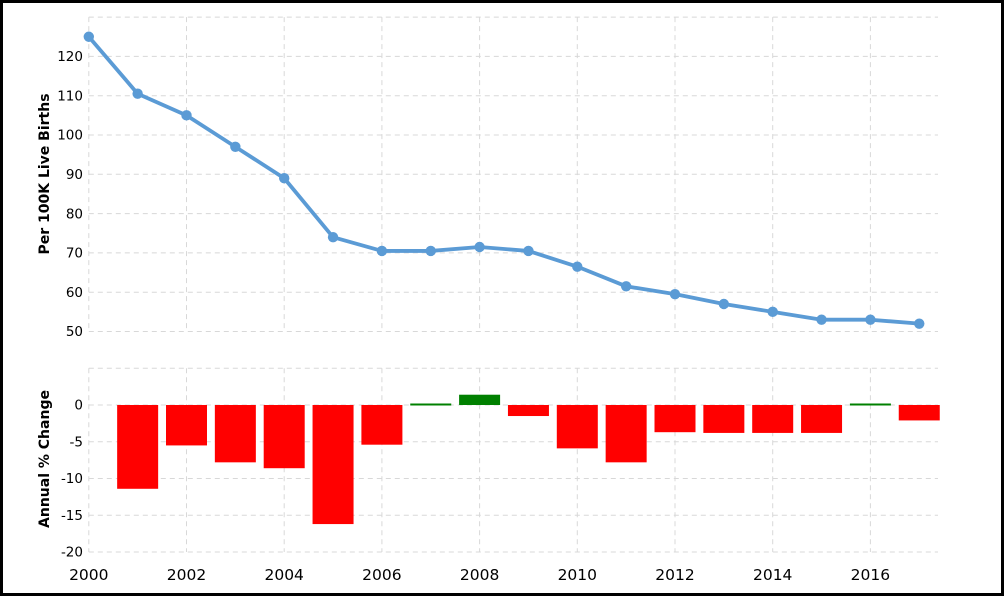 This screenshot has width=1004, height=596. What do you see at coordinates (72, 553) in the screenshot?
I see `y-tick-bottom--20: -20` at bounding box center [72, 553].